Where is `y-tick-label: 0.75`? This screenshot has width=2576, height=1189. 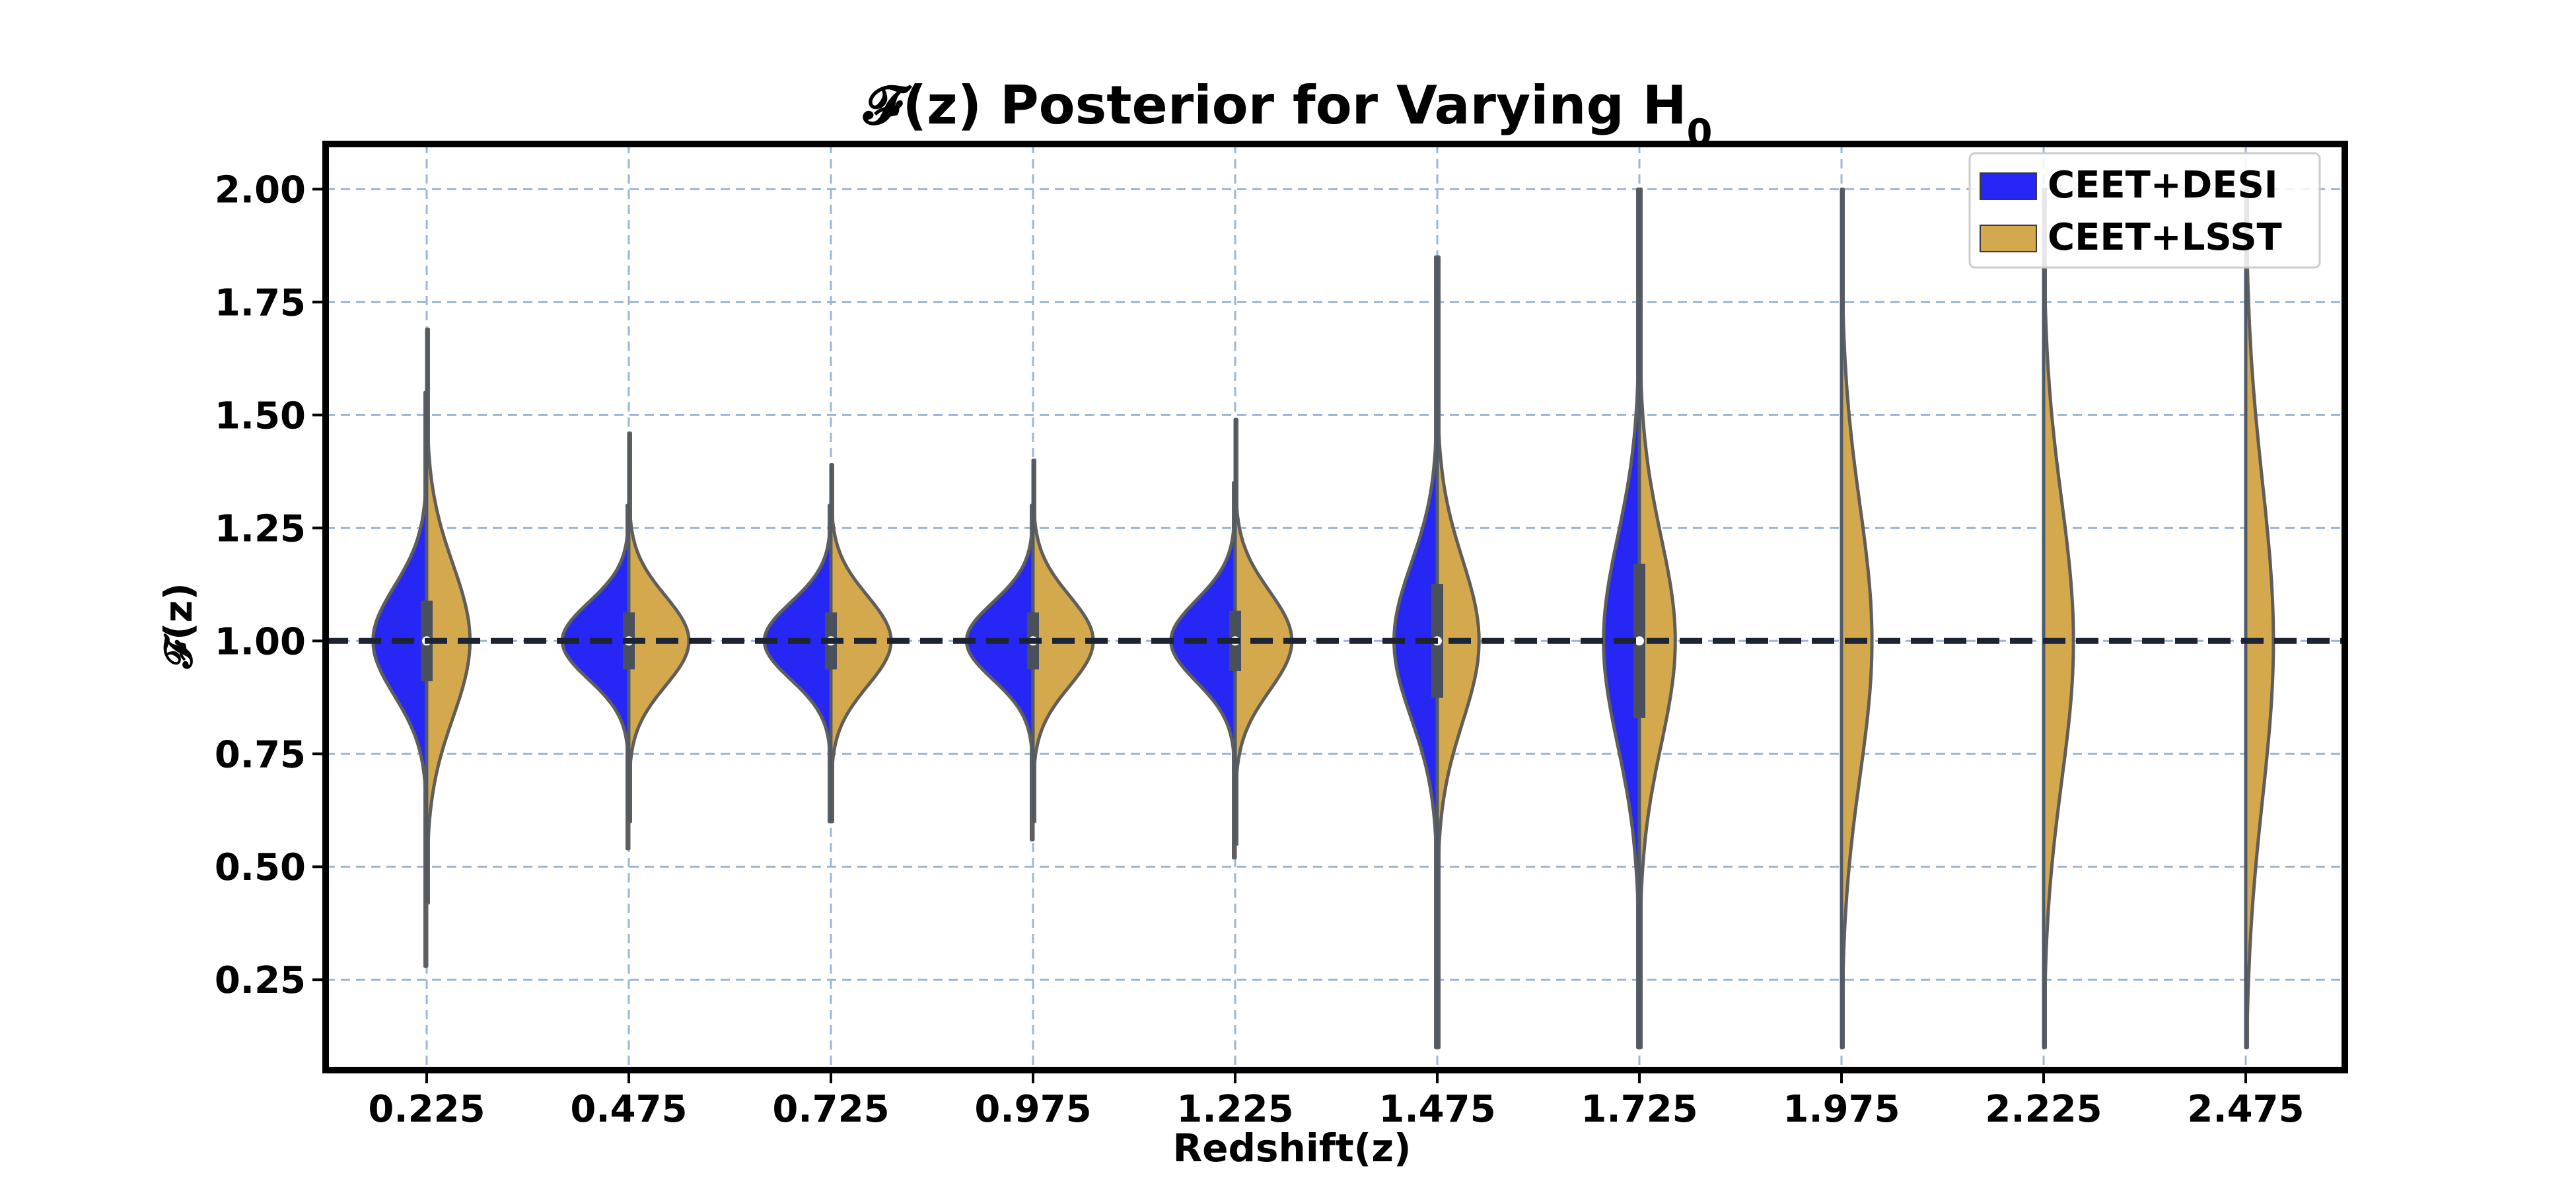 y-tick-label: 0.75 is located at coordinates (260, 754).